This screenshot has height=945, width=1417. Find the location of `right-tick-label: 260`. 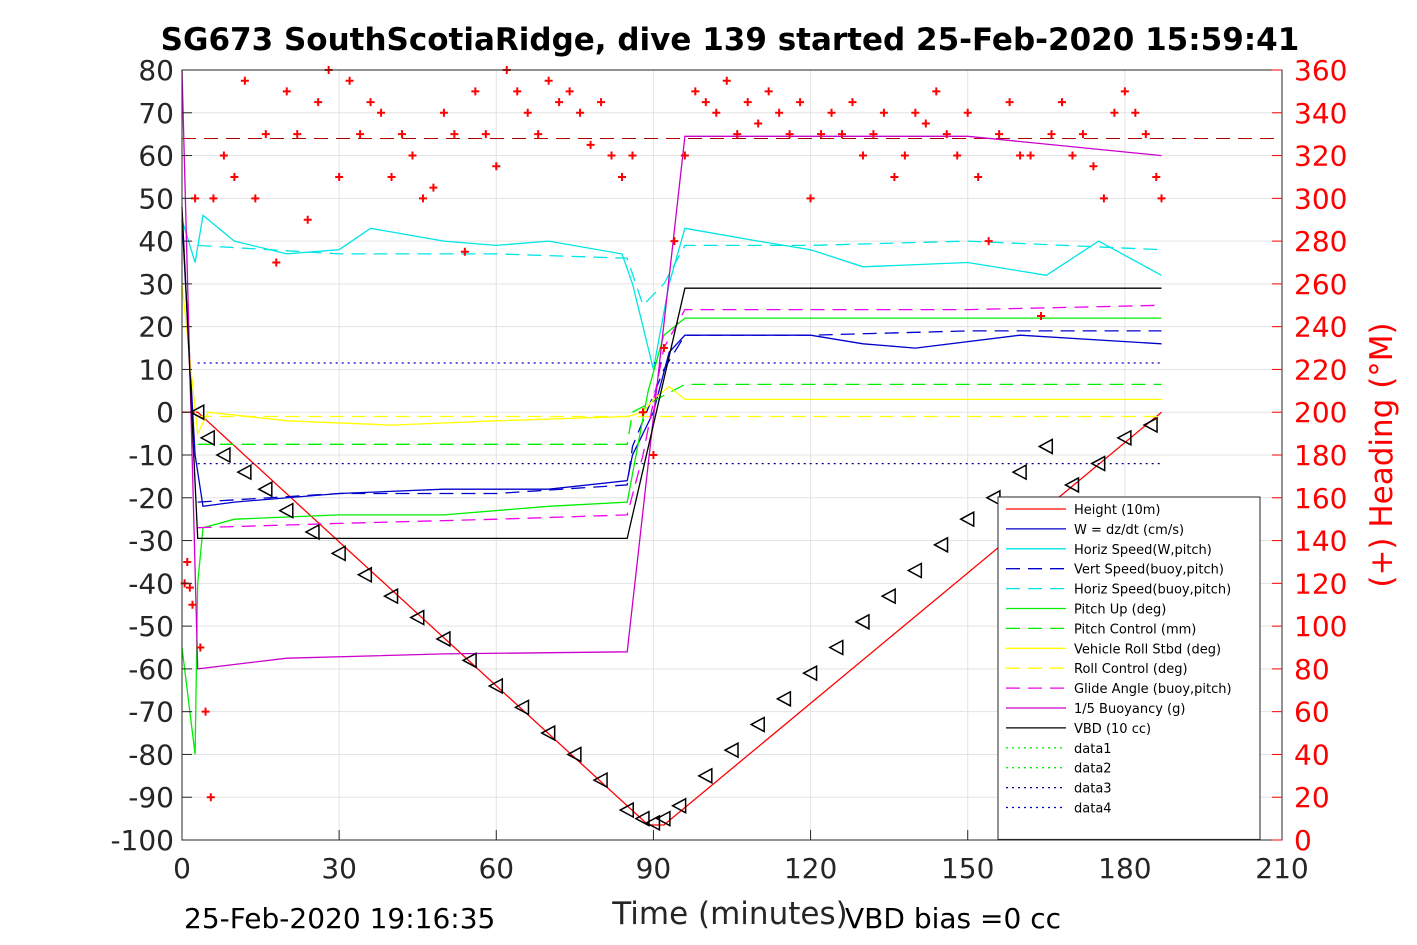

right-tick-label: 260 is located at coordinates (1320, 284).